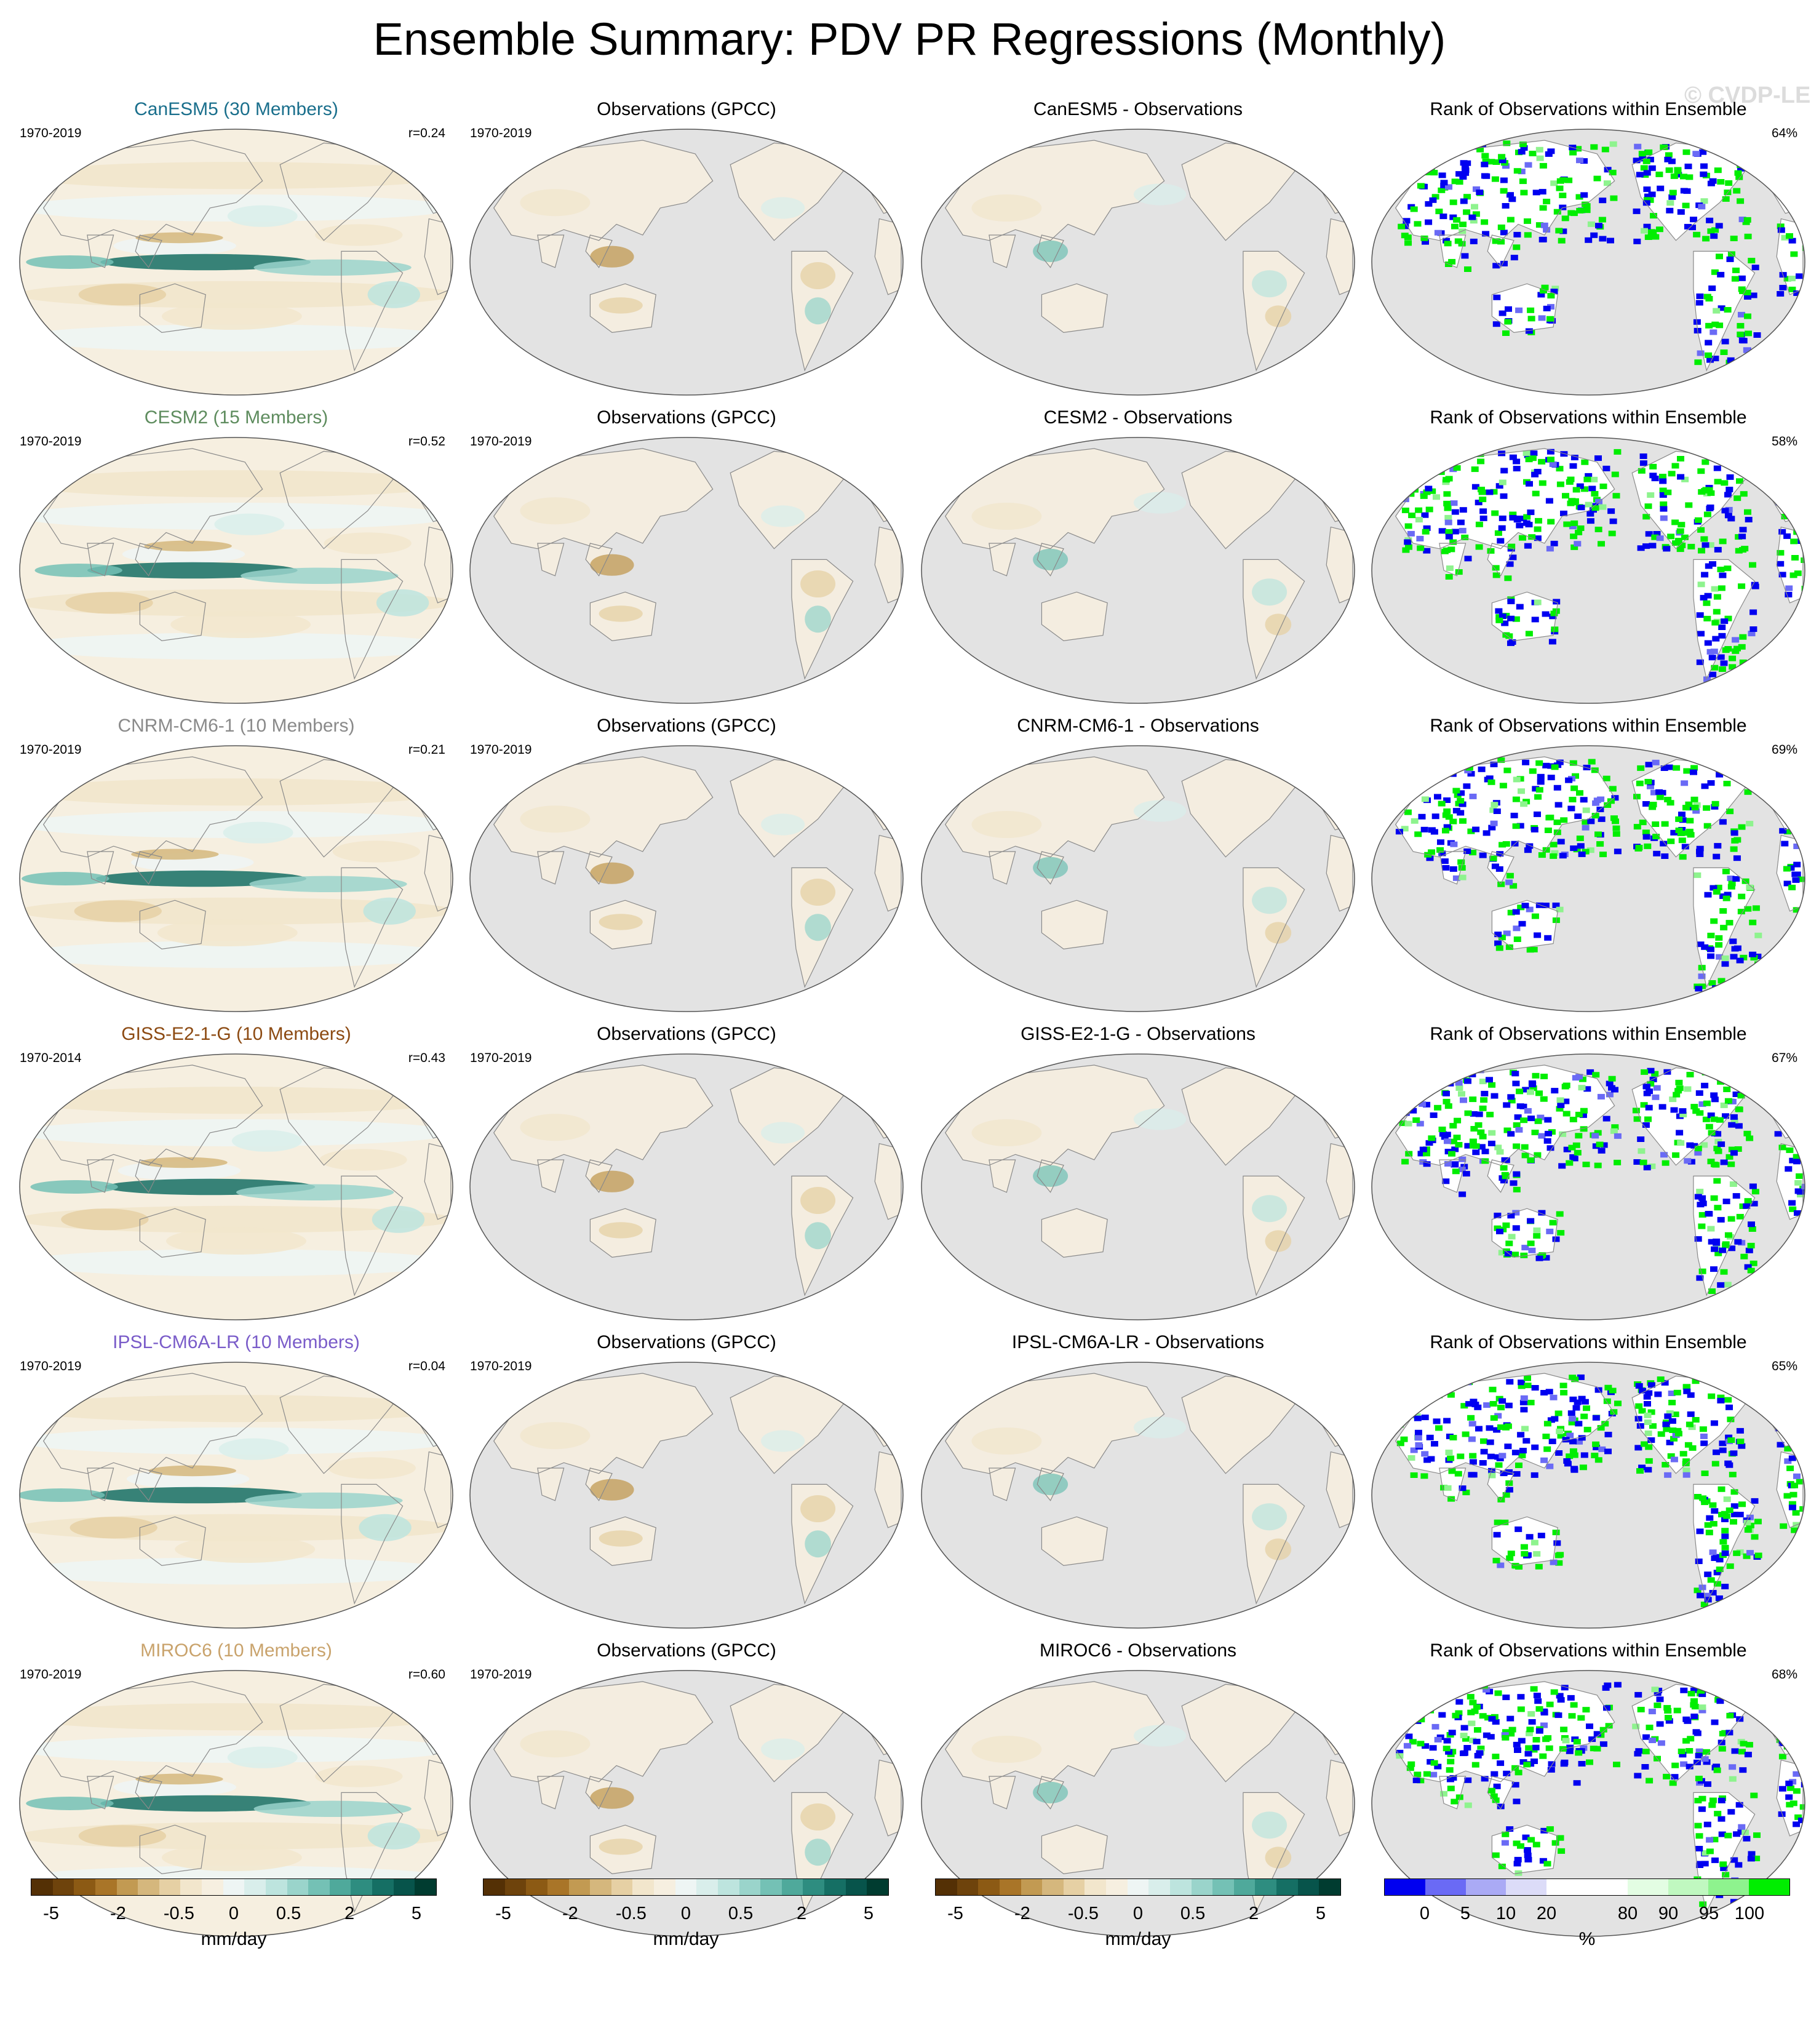 Image resolution: width=1819 pixels, height=2044 pixels. Describe the element at coordinates (51, 1058) in the screenshot. I see `panel-years: 1970-2014` at that location.